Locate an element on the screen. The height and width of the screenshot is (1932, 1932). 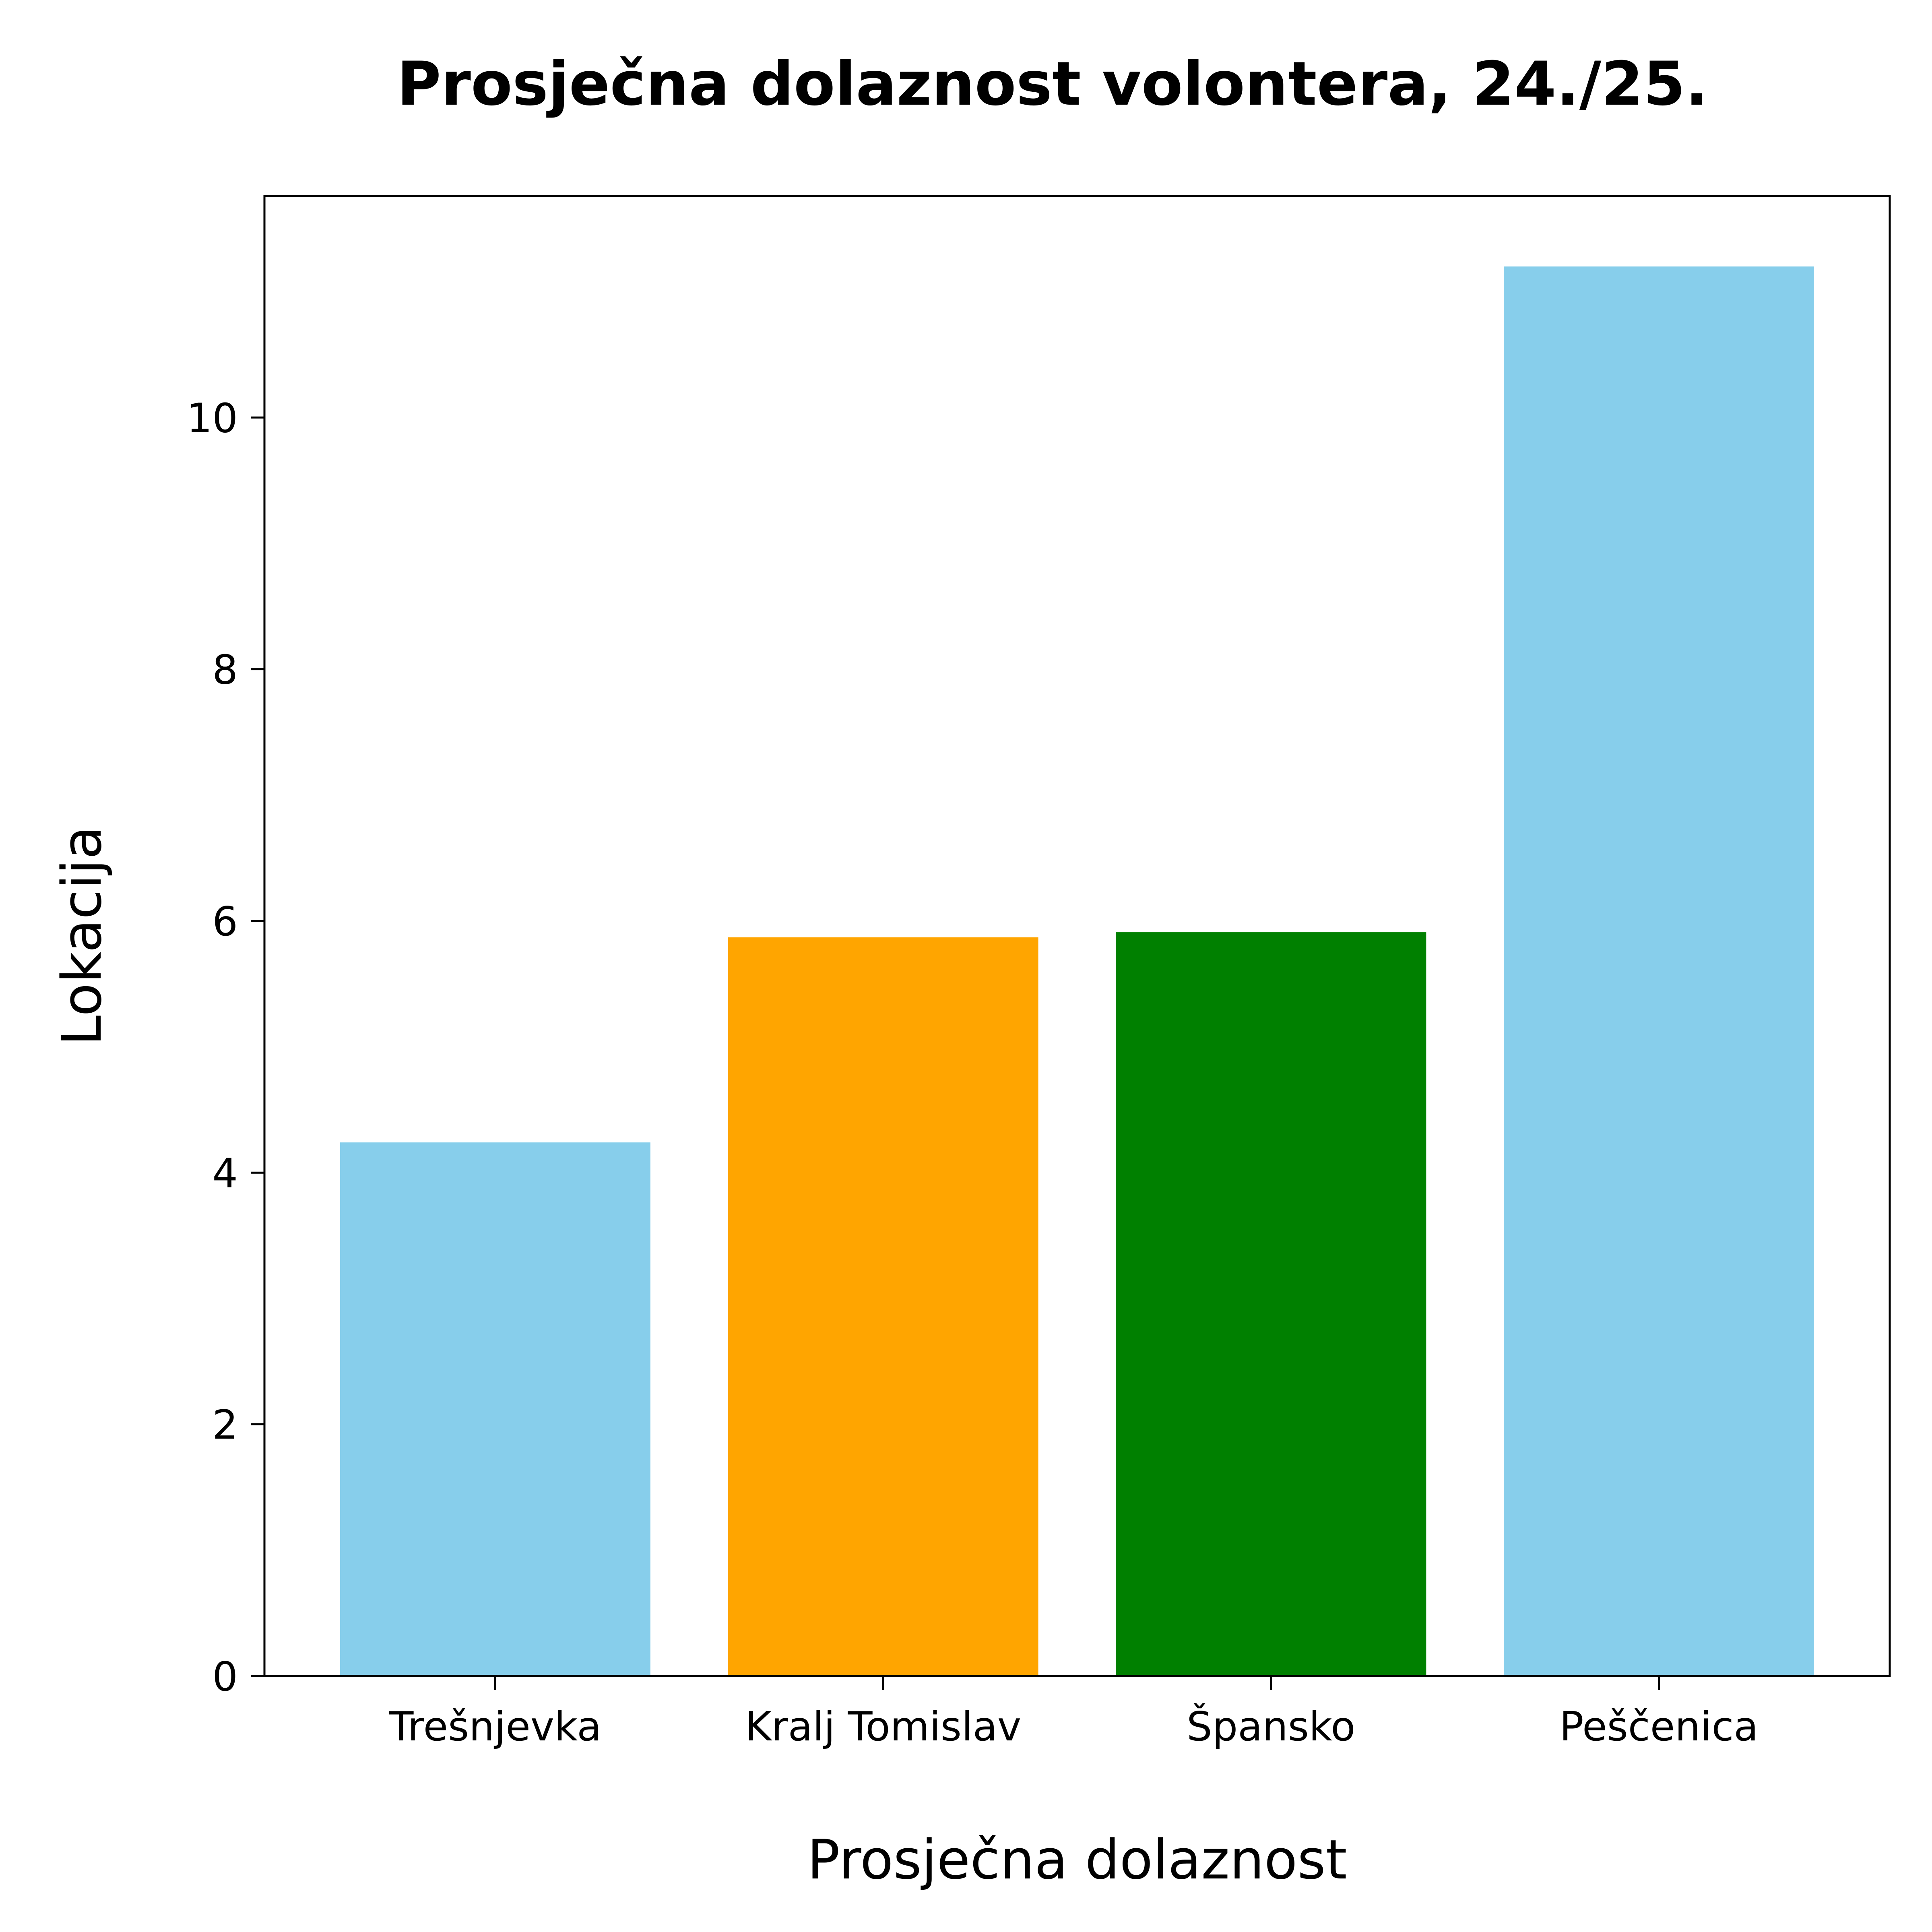
y-tick-label: 10 is located at coordinates (212, 418).